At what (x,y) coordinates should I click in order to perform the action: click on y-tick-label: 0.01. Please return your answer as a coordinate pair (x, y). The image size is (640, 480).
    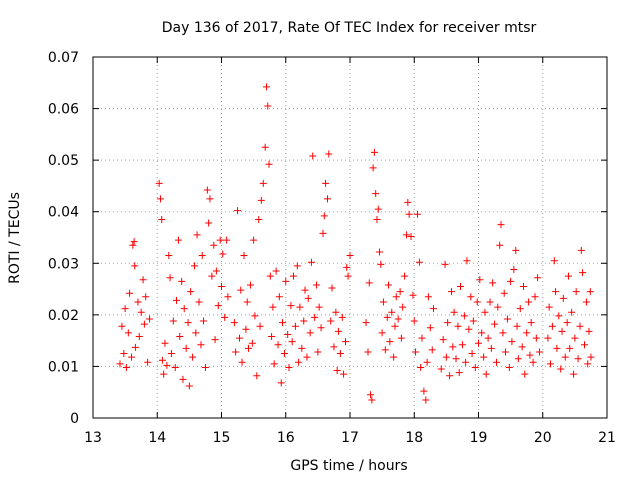
    Looking at the image, I should click on (63, 367).